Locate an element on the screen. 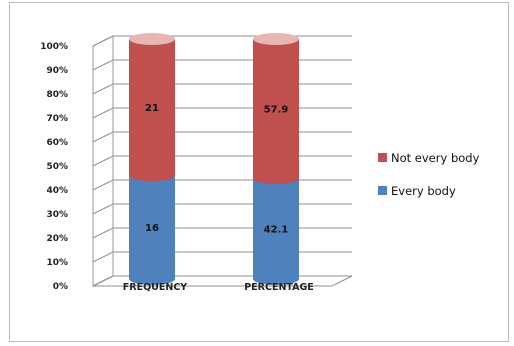  legend-label: Not every body is located at coordinates (435, 158).